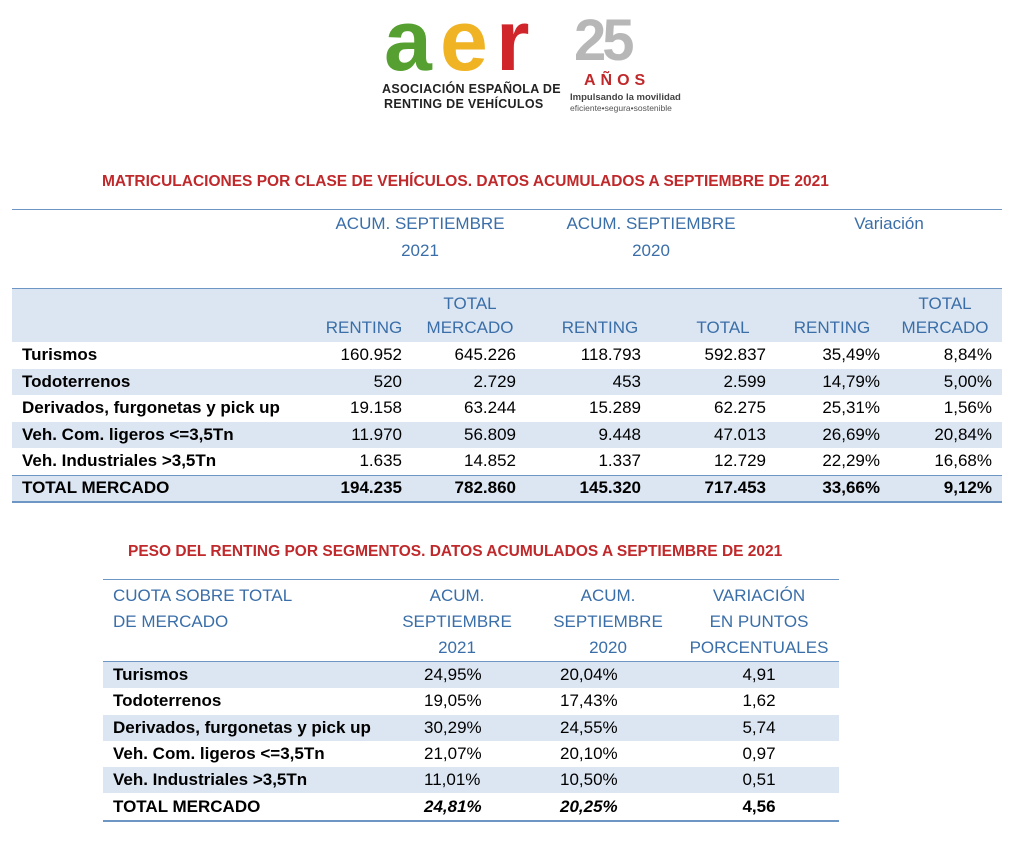 The height and width of the screenshot is (851, 1024). Describe the element at coordinates (507, 475) in the screenshot. I see `table1-total-rule` at that location.